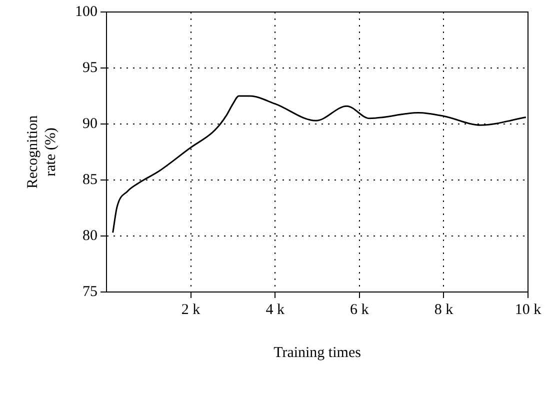 The height and width of the screenshot is (406, 550). What do you see at coordinates (90, 292) in the screenshot?
I see `y-tick-label: 75` at bounding box center [90, 292].